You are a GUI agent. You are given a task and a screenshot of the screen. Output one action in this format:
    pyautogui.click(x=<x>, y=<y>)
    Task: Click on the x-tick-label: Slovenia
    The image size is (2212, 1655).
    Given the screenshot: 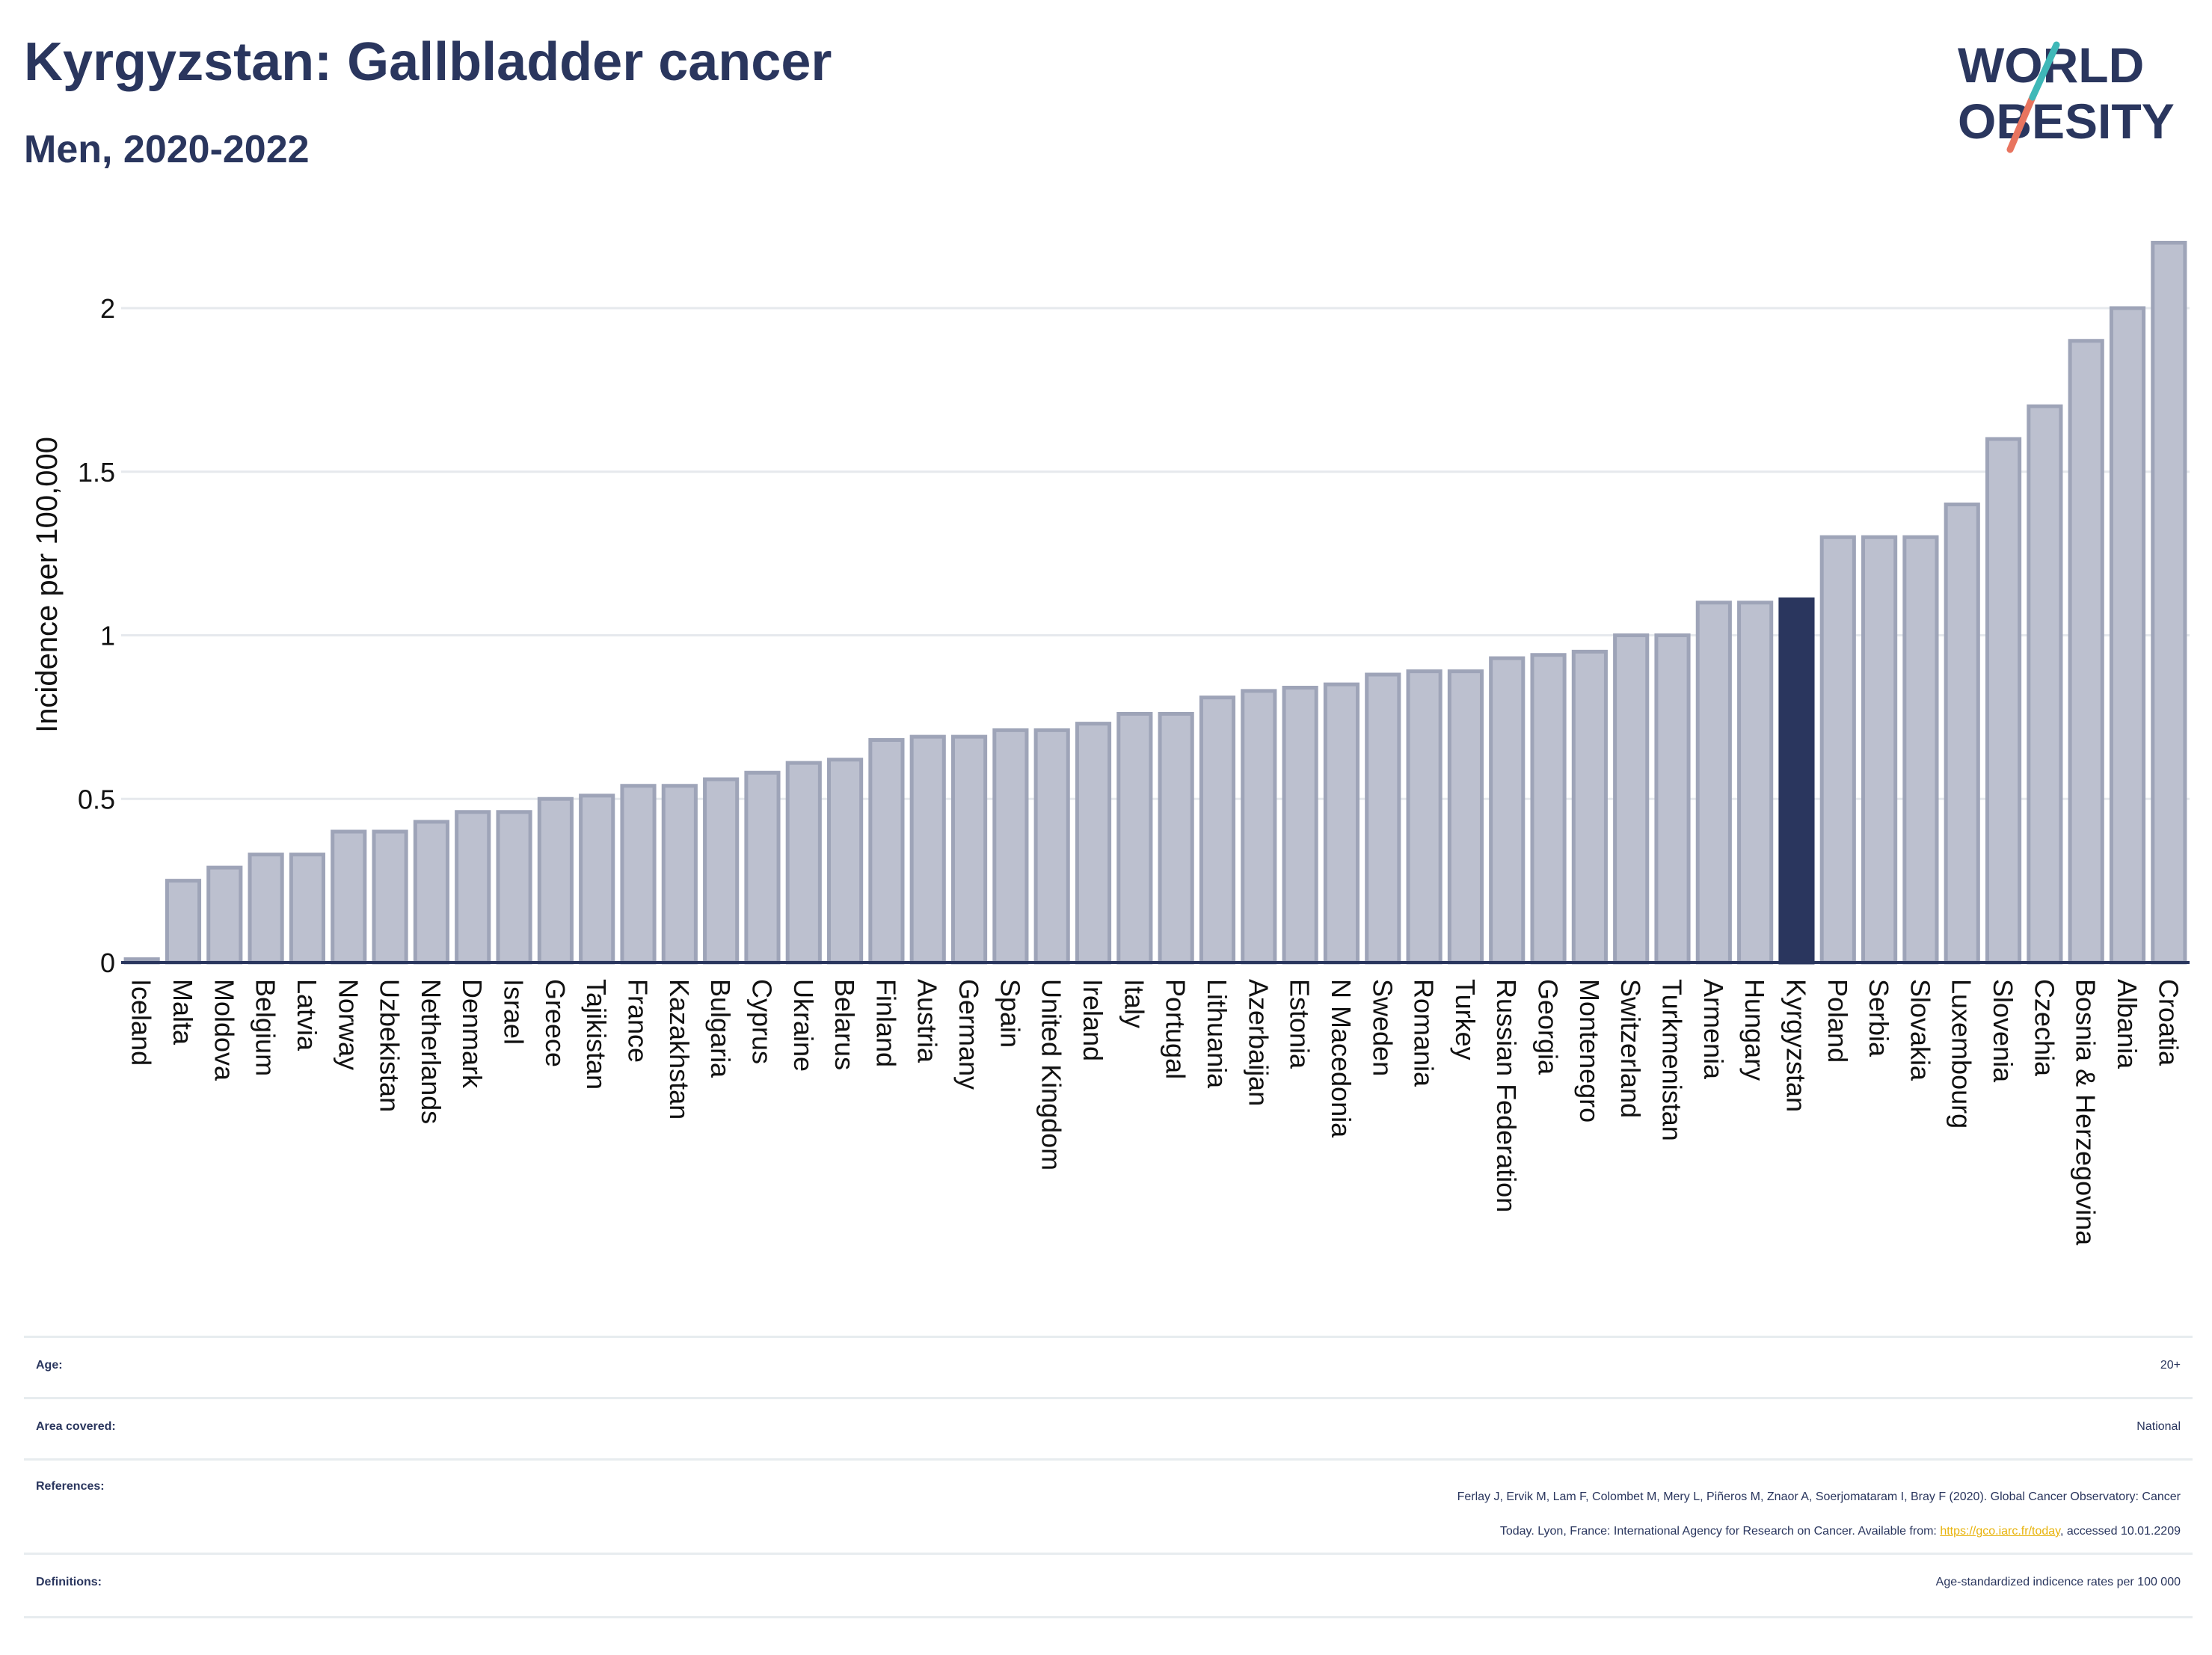 What is the action you would take?
    pyautogui.click(x=2003, y=1031)
    